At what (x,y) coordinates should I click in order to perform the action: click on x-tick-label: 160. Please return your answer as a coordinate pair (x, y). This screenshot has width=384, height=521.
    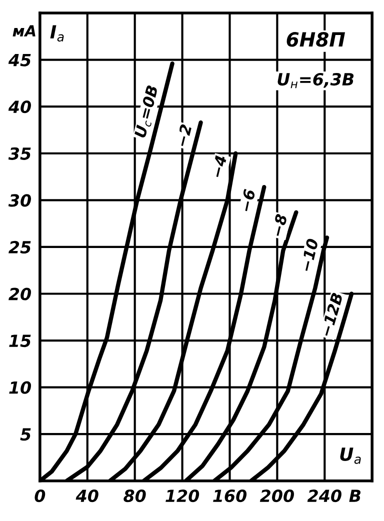
    Looking at the image, I should click on (230, 496).